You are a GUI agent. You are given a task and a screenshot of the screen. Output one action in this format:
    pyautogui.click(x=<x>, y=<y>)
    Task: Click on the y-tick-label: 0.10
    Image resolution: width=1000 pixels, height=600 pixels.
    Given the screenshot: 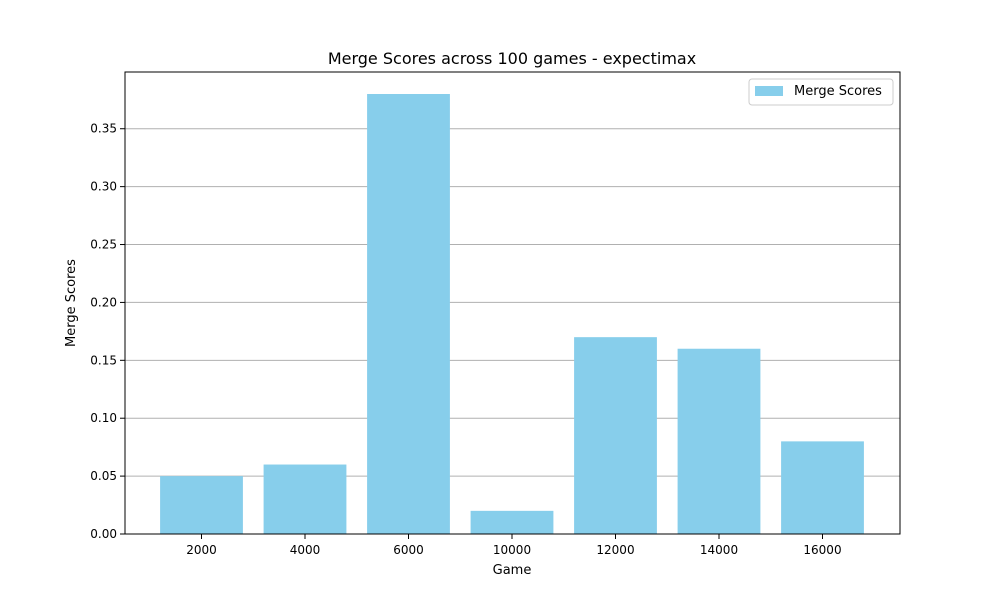 What is the action you would take?
    pyautogui.click(x=103, y=418)
    